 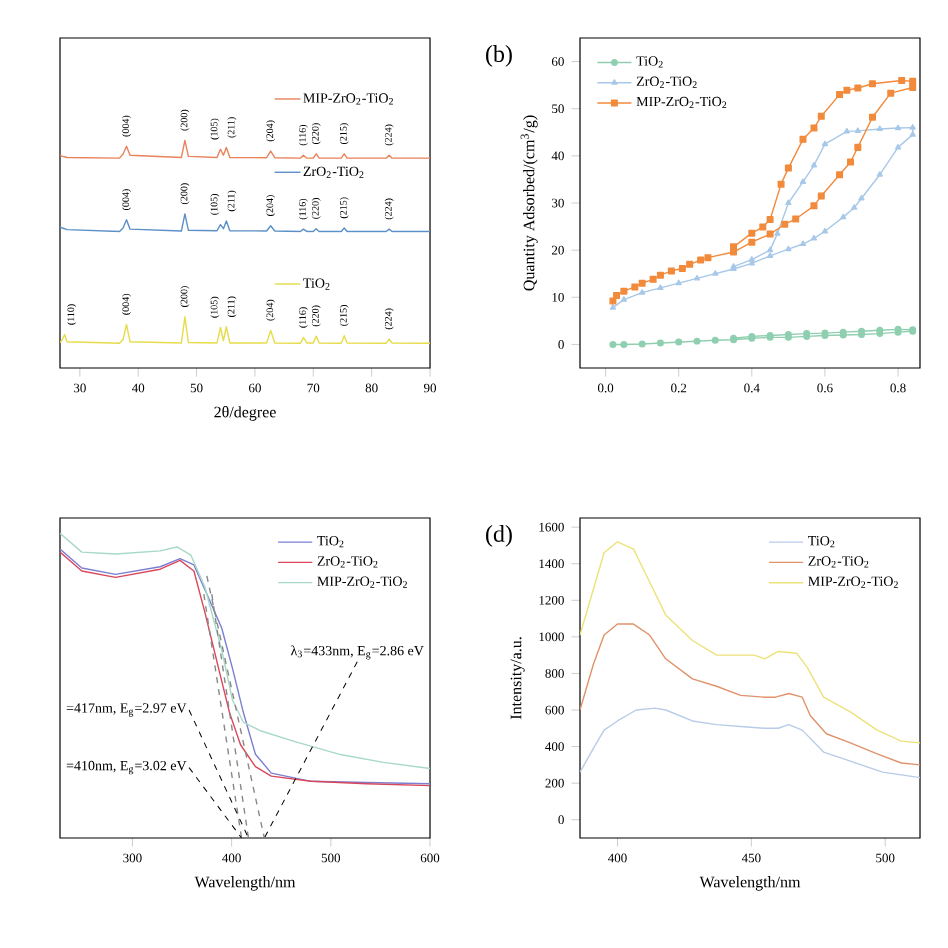 I want to click on chart-title: (d), so click(x=499, y=536).